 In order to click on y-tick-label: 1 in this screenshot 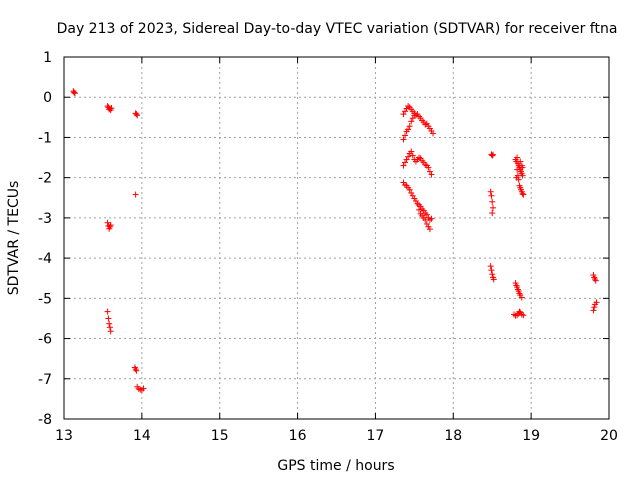, I will do `click(47, 58)`.